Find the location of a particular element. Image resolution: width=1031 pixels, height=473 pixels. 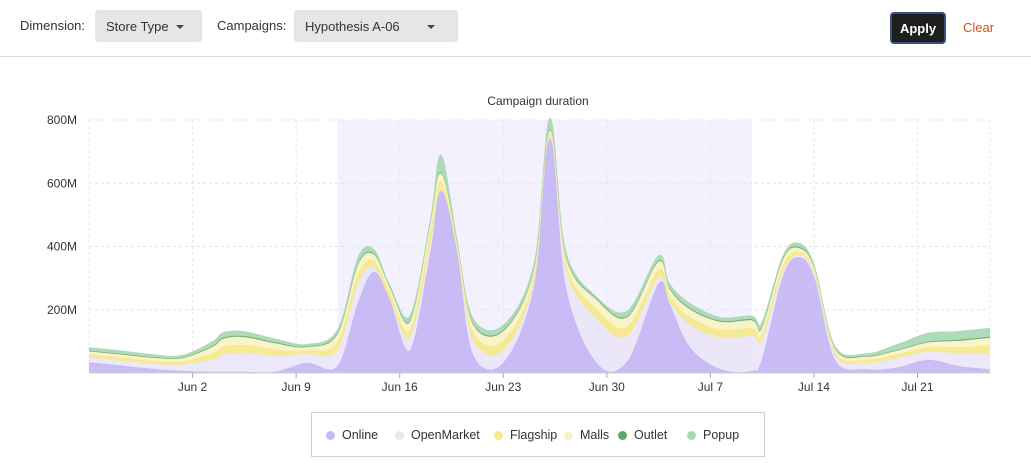

y-tick-label: 800M is located at coordinates (62, 120).